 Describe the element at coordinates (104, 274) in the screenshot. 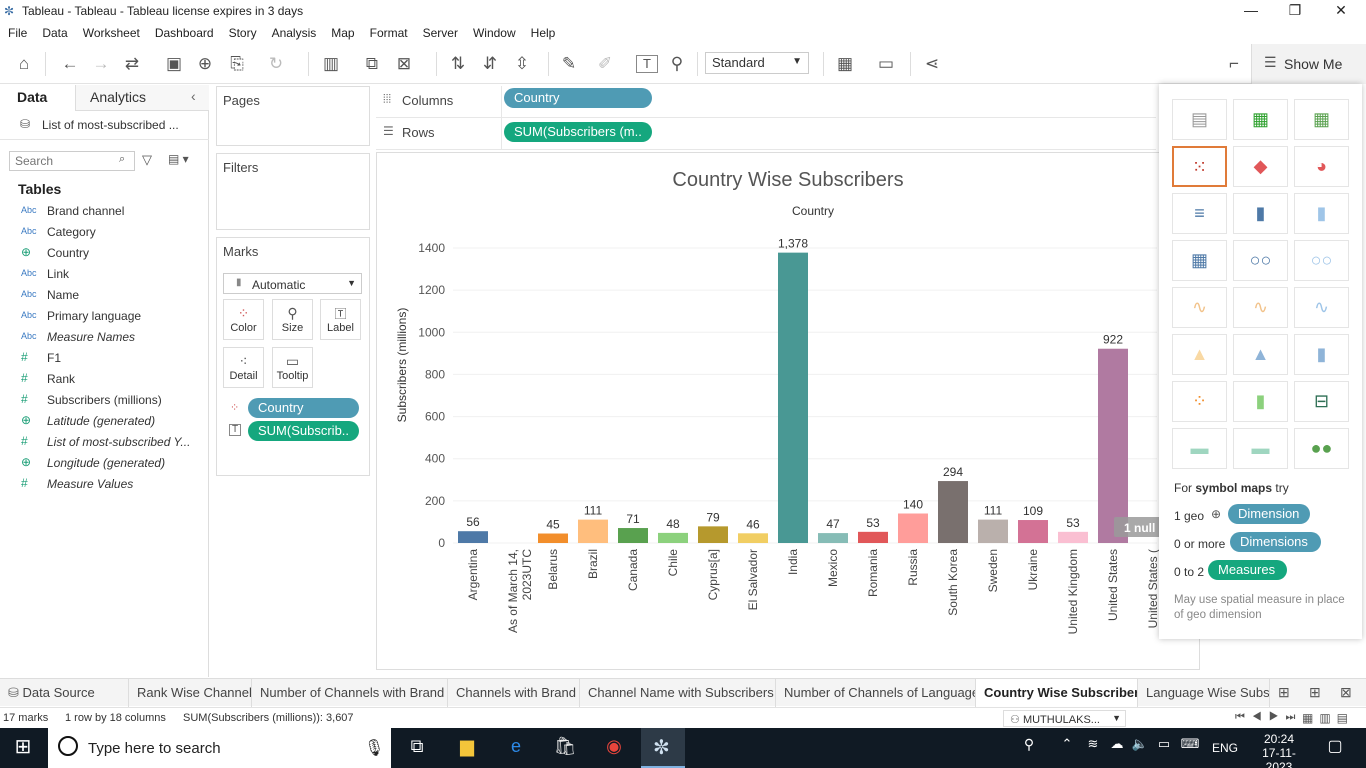

I see `field-item: Abc Link` at that location.